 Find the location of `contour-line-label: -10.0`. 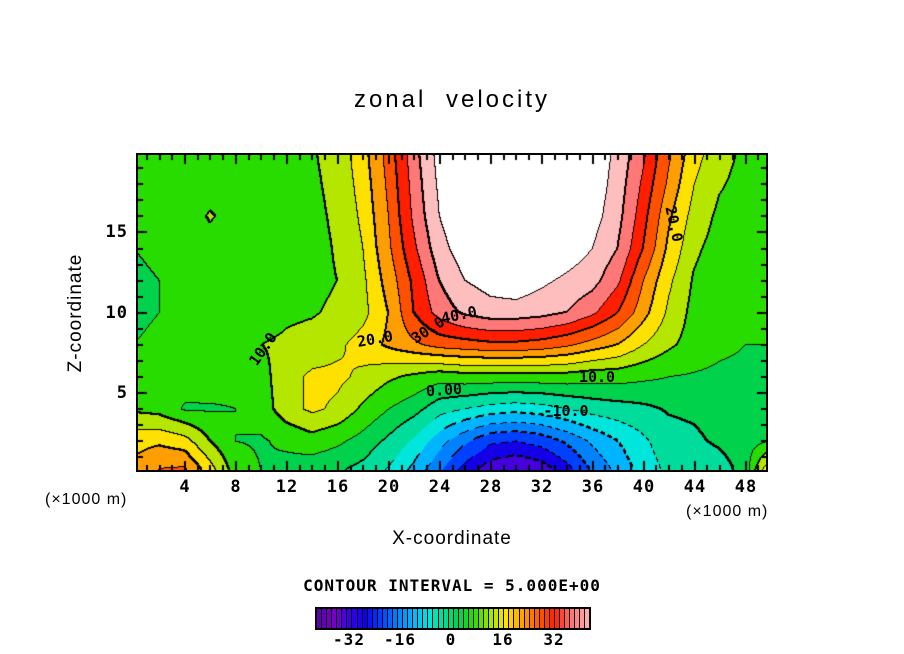

contour-line-label: -10.0 is located at coordinates (566, 411).